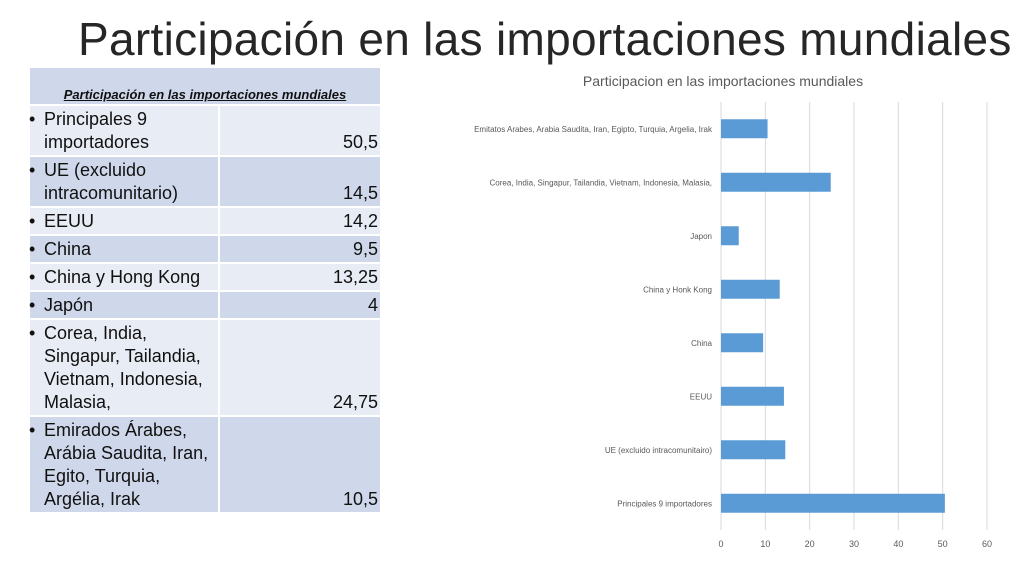  What do you see at coordinates (69, 221) in the screenshot?
I see `row-label: EEUU` at bounding box center [69, 221].